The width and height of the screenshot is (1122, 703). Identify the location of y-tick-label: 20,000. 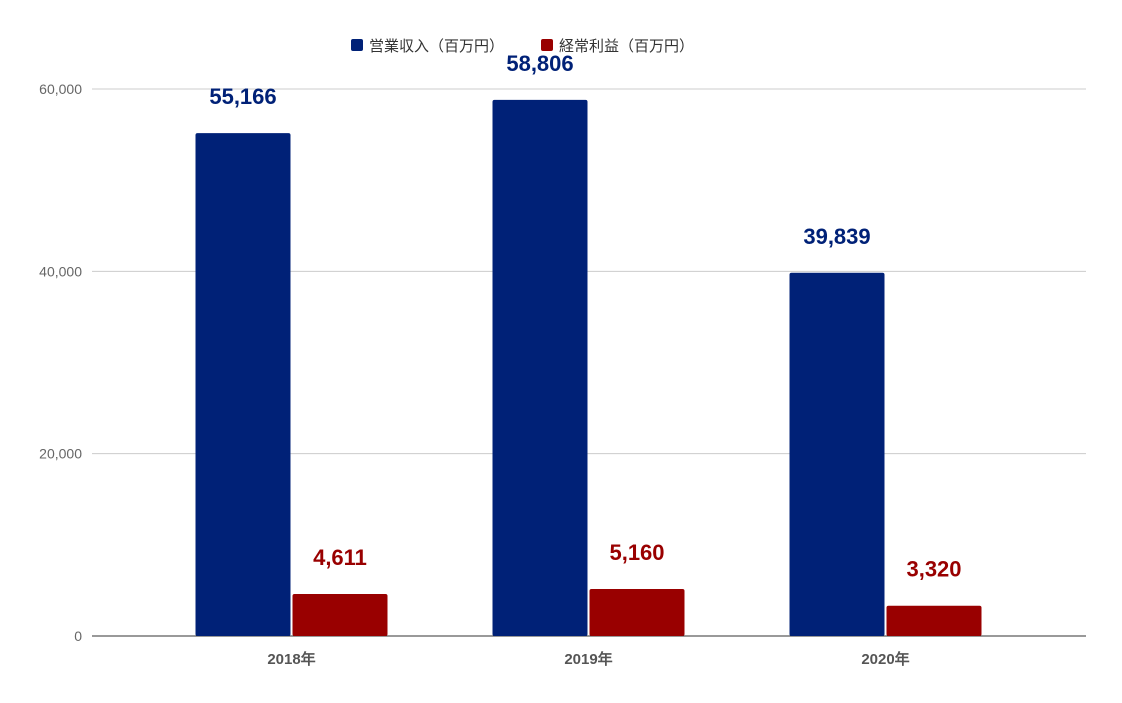
(60, 454).